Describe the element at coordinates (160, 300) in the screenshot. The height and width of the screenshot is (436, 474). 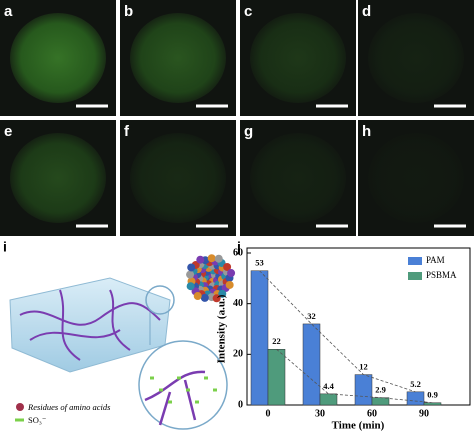
I see `zoom-source` at that location.